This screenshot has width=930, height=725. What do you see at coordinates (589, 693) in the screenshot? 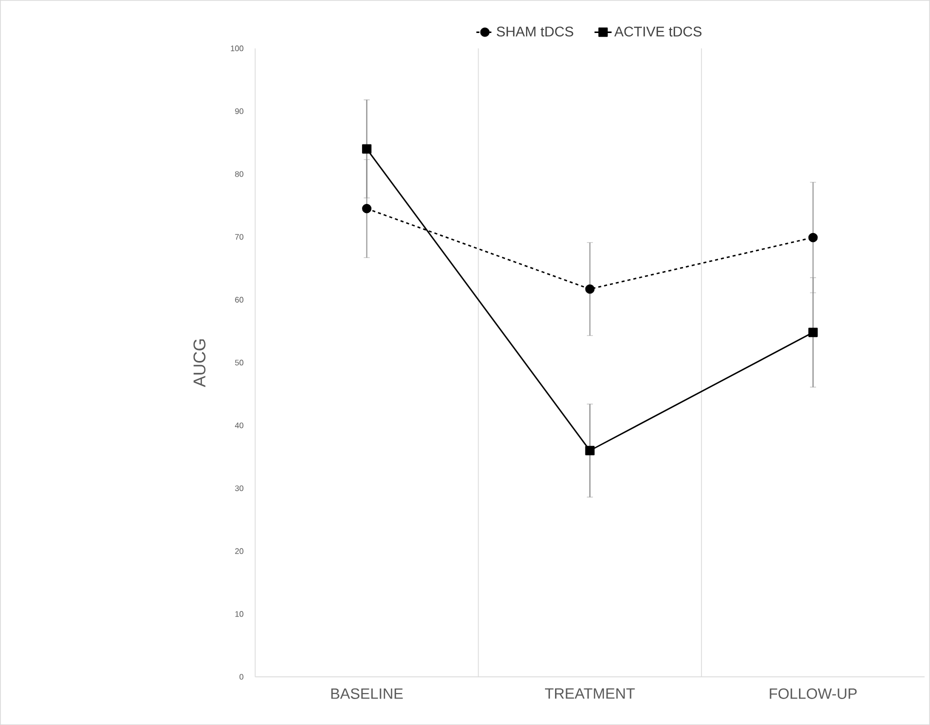
I see `x-tick-label: TREATMENT` at bounding box center [589, 693].